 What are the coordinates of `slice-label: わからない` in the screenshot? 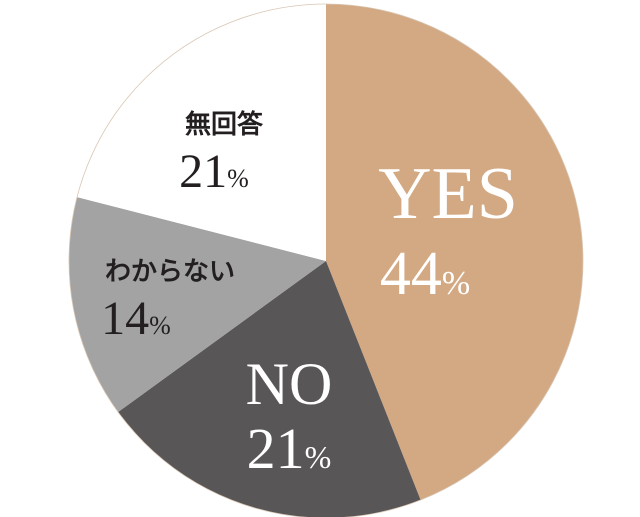 It's located at (170, 272).